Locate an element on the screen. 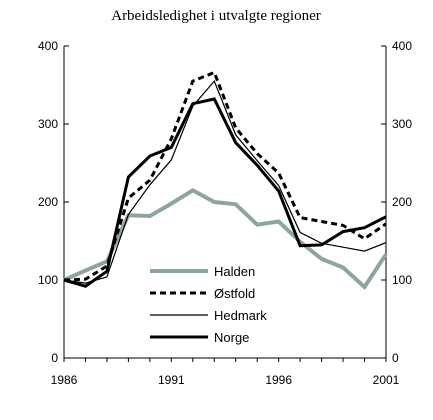 The height and width of the screenshot is (420, 433). y-tick-label-left: 100 is located at coordinates (48, 280).